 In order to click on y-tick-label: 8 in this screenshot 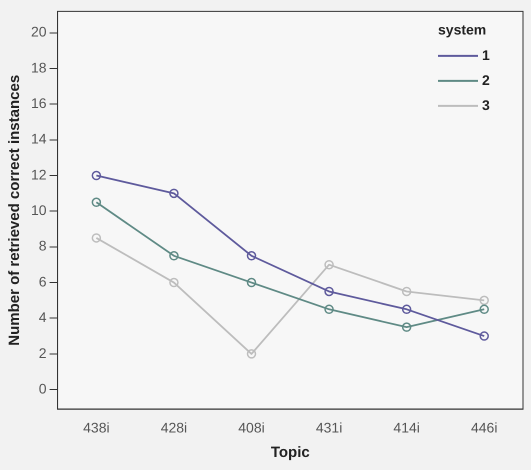, I will do `click(42, 246)`.